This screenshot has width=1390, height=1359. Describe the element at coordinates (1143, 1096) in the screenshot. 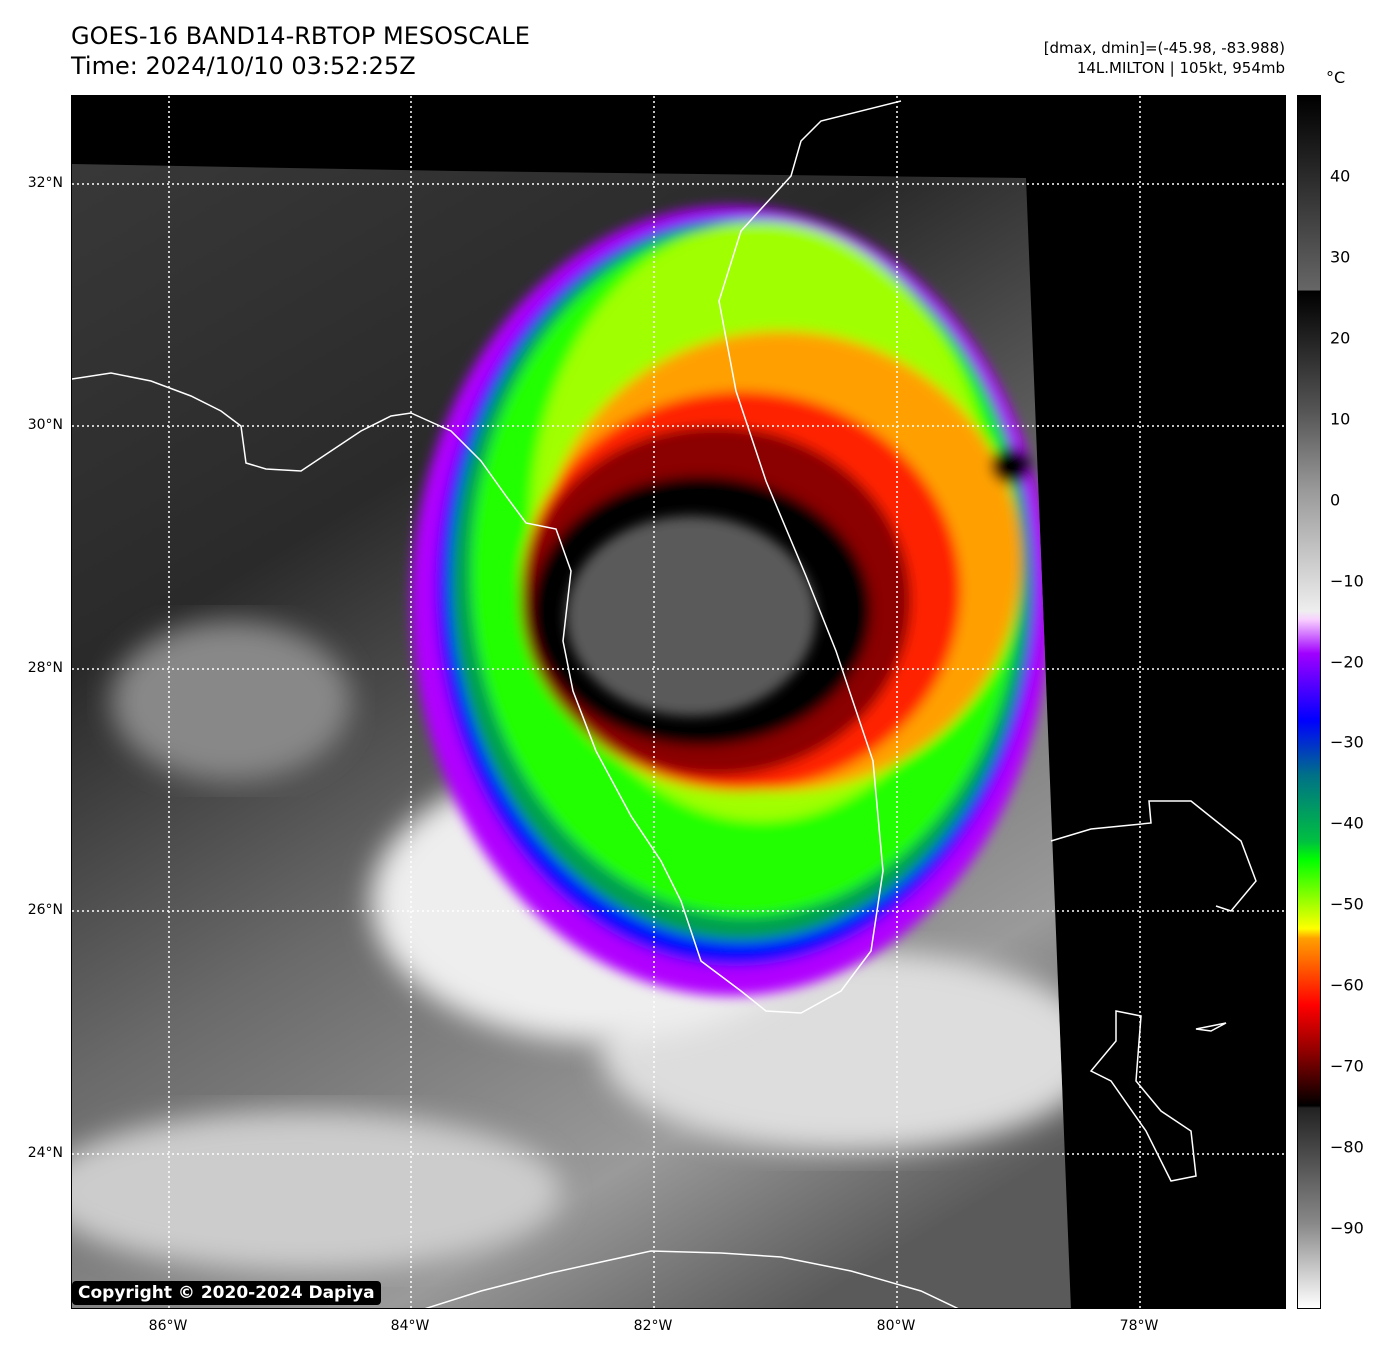

I see `andros-coastline` at that location.